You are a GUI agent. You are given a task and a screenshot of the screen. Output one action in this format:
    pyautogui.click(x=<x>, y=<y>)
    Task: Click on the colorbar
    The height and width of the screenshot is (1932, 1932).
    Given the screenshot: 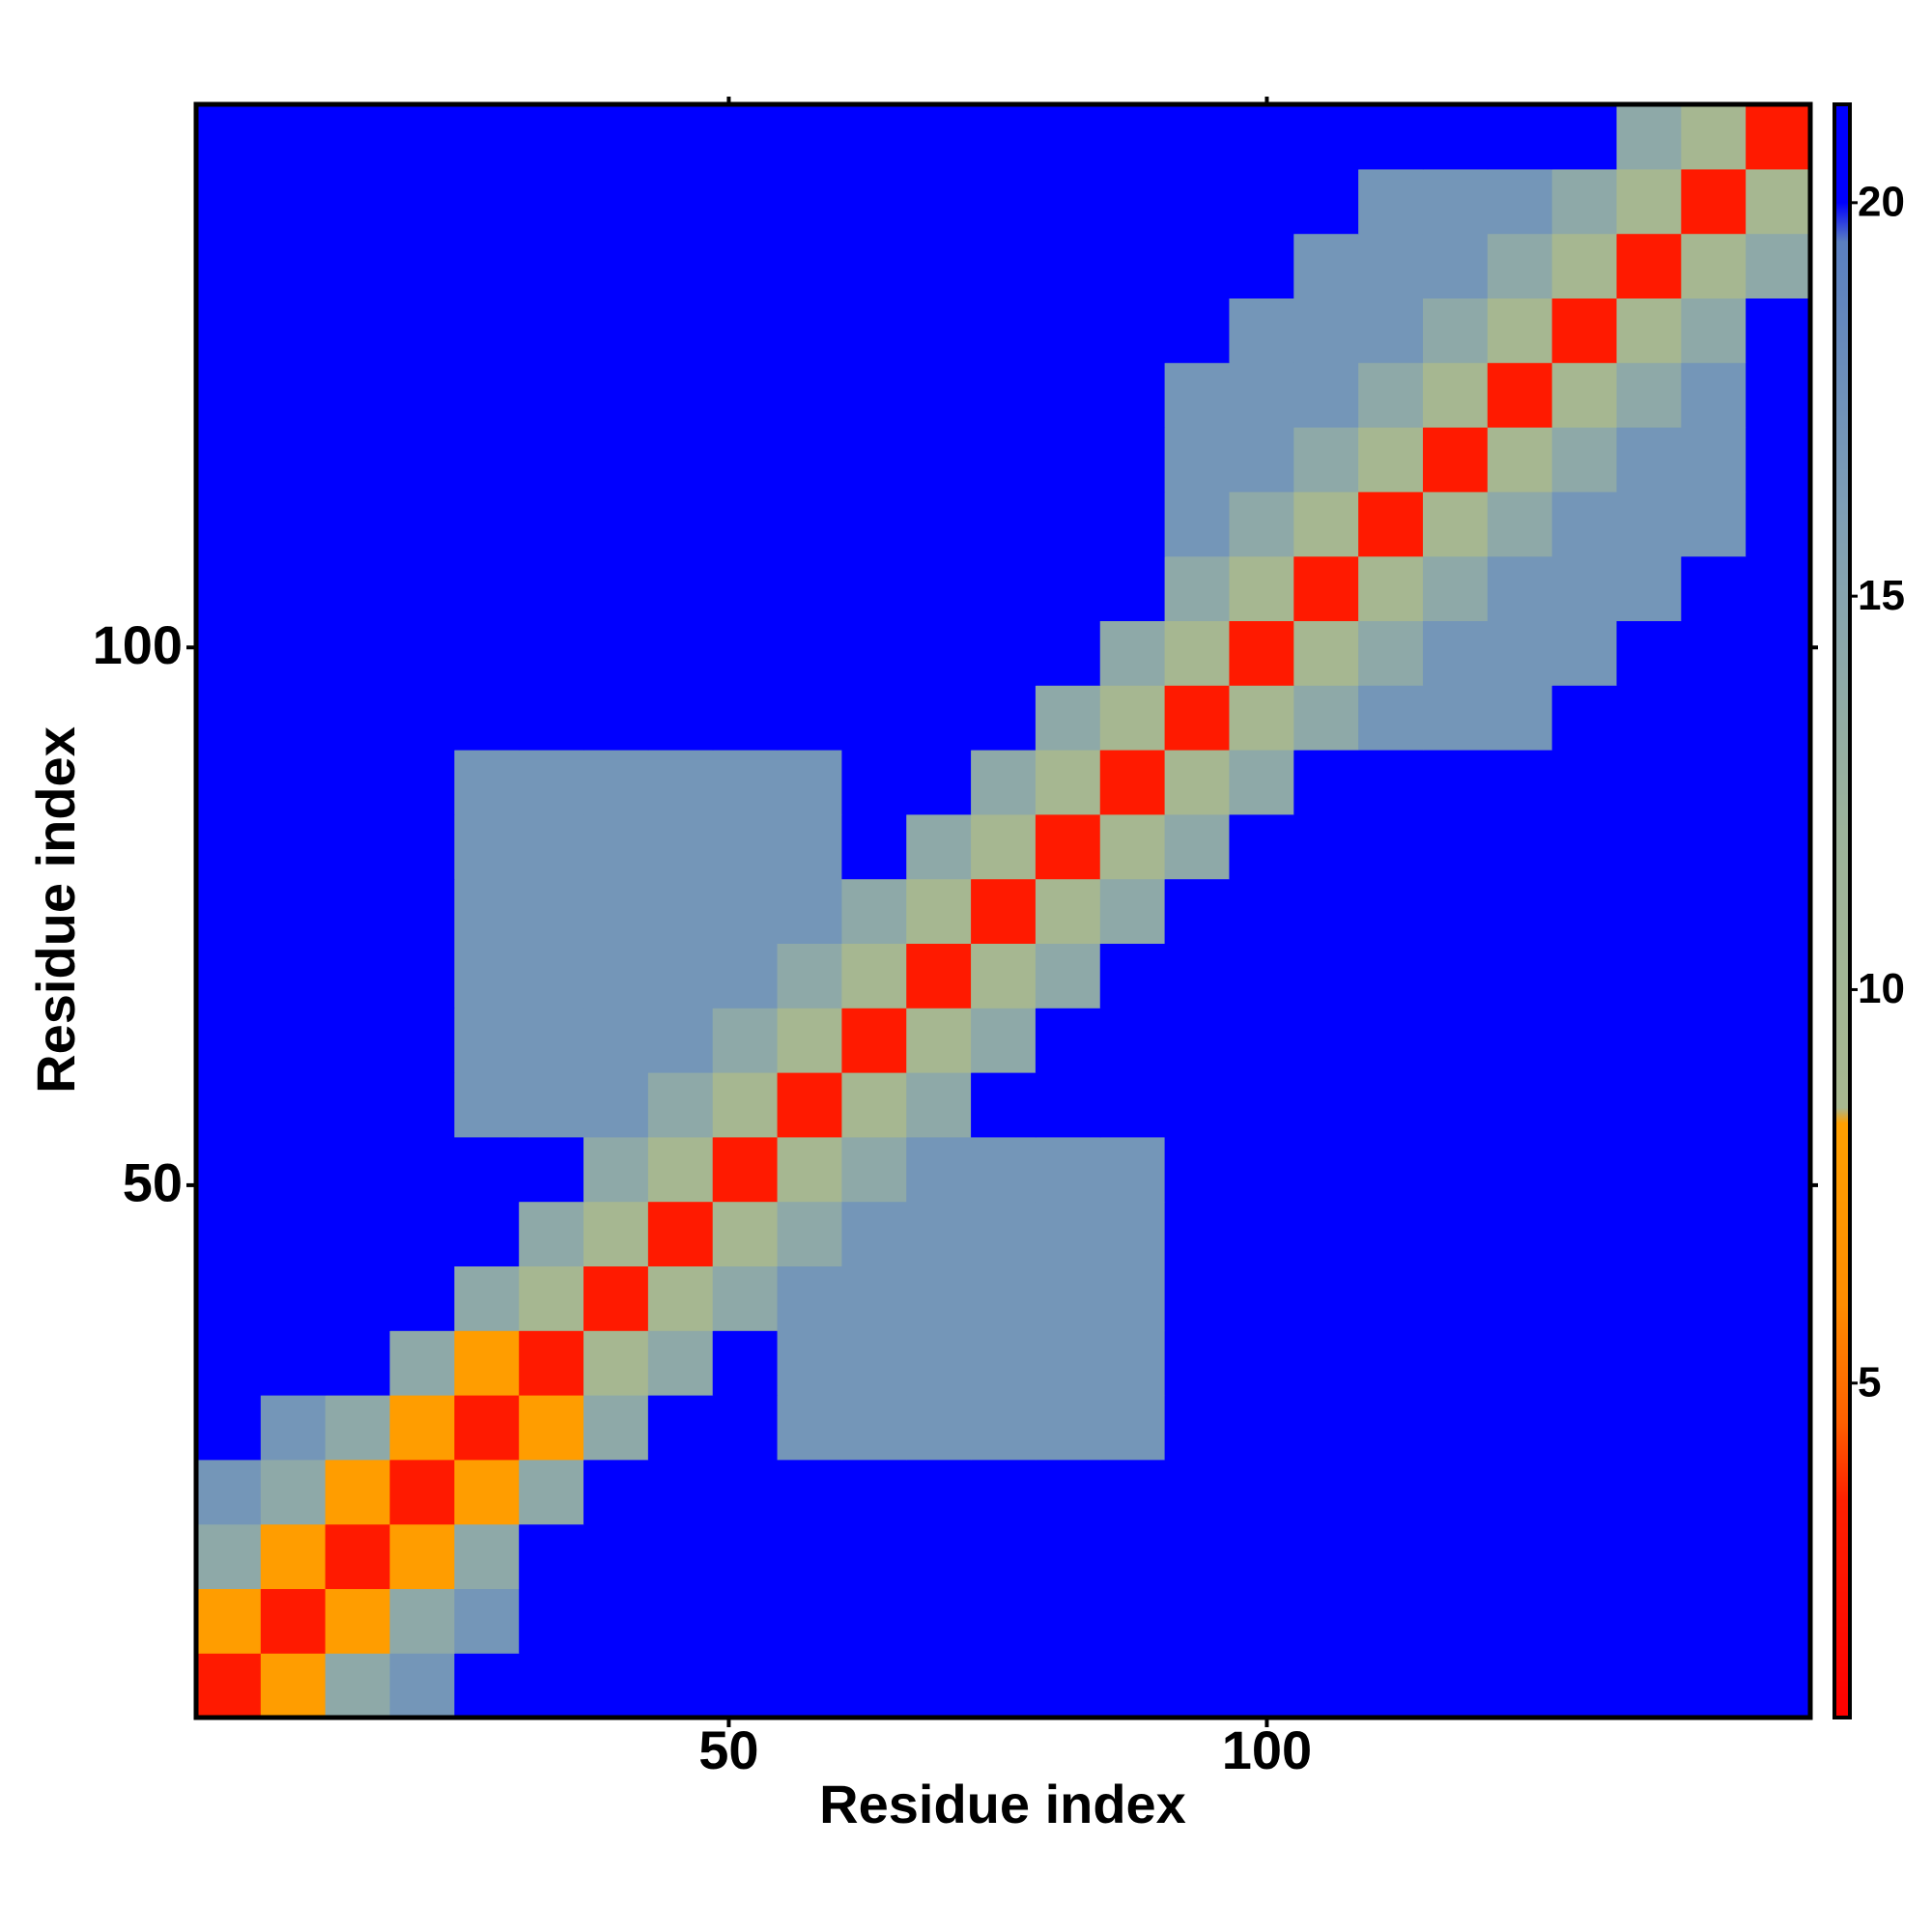 What is the action you would take?
    pyautogui.click(x=1842, y=910)
    